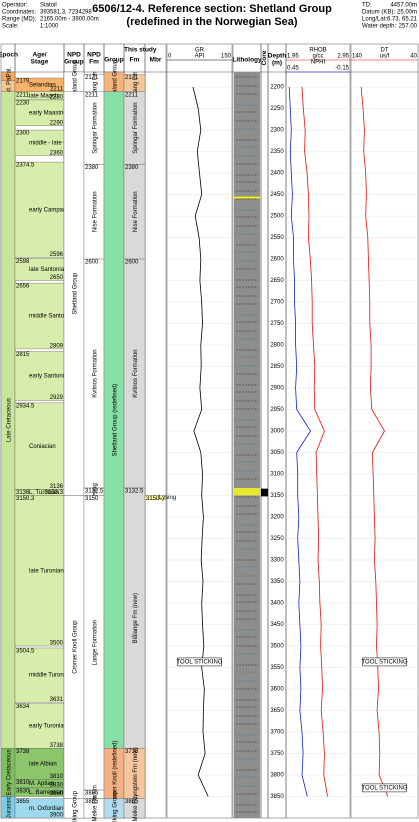  Describe the element at coordinates (277, 367) in the screenshot. I see `depth-tick-label: 2850` at that location.